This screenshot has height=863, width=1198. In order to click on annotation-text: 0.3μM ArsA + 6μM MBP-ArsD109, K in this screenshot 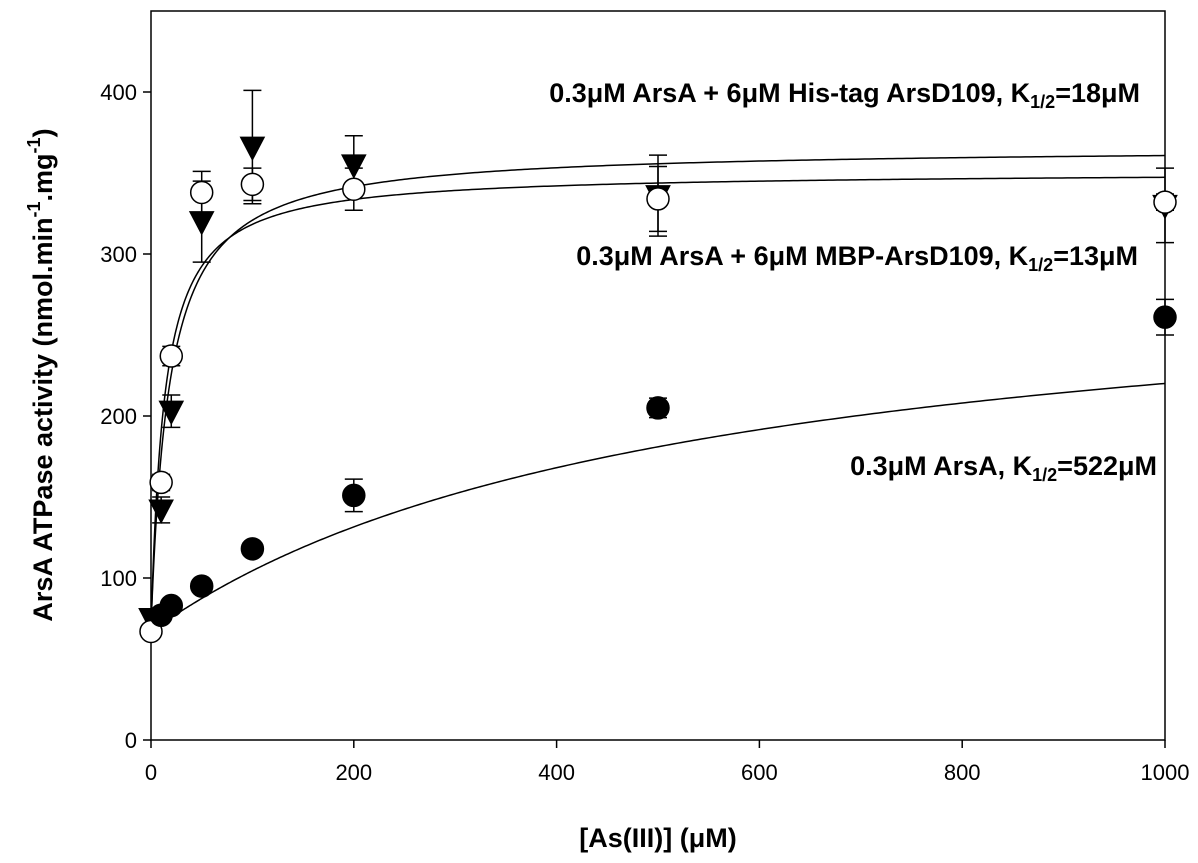, I will do `click(802, 256)`.